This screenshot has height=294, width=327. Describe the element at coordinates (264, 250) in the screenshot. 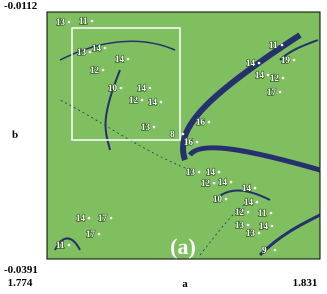

I see `period-label: 9` at that location.